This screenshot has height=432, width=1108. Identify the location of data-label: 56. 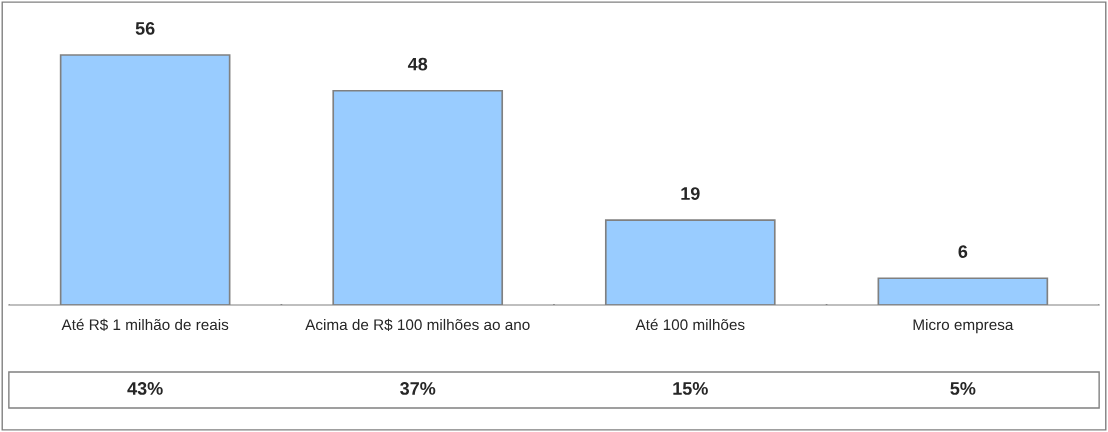
(145, 28).